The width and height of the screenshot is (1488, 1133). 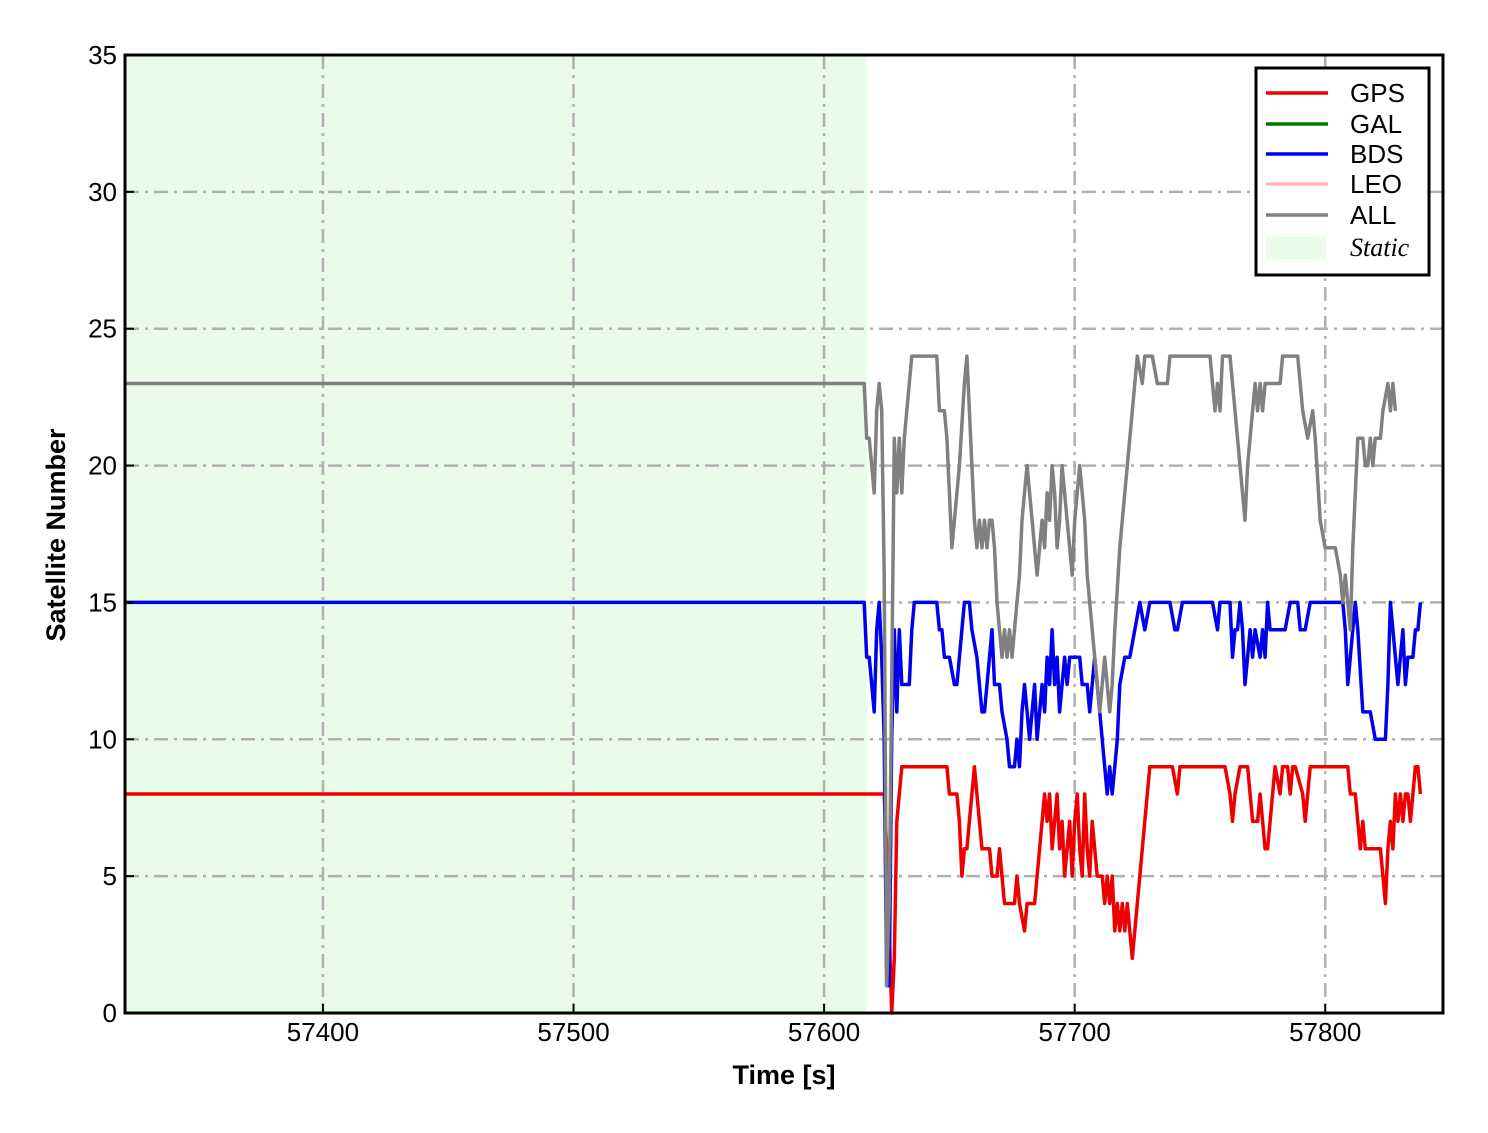 What do you see at coordinates (102, 329) in the screenshot?
I see `y-tick-label: 25` at bounding box center [102, 329].